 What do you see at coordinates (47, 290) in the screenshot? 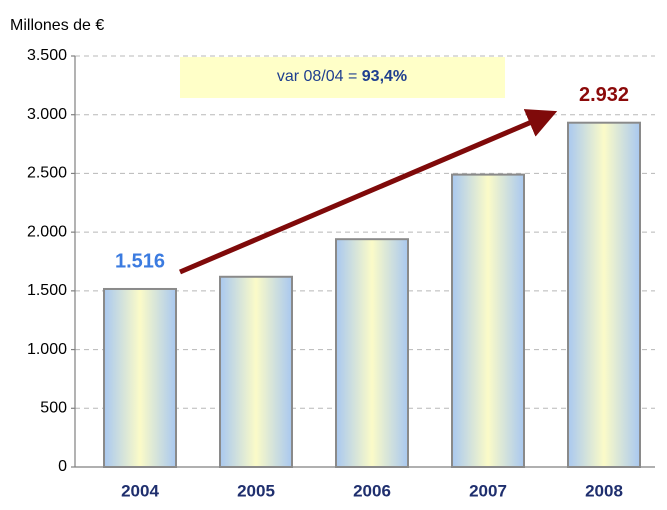
I see `y-tick-label: 1.500` at bounding box center [47, 290].